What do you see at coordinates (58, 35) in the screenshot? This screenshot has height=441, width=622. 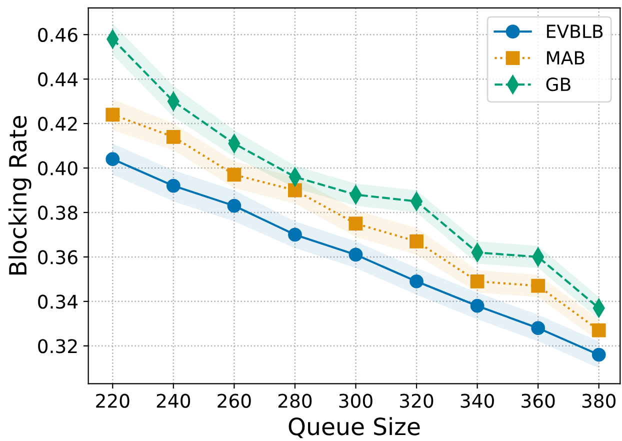 I see `y-tick-label: 0.46` at bounding box center [58, 35].